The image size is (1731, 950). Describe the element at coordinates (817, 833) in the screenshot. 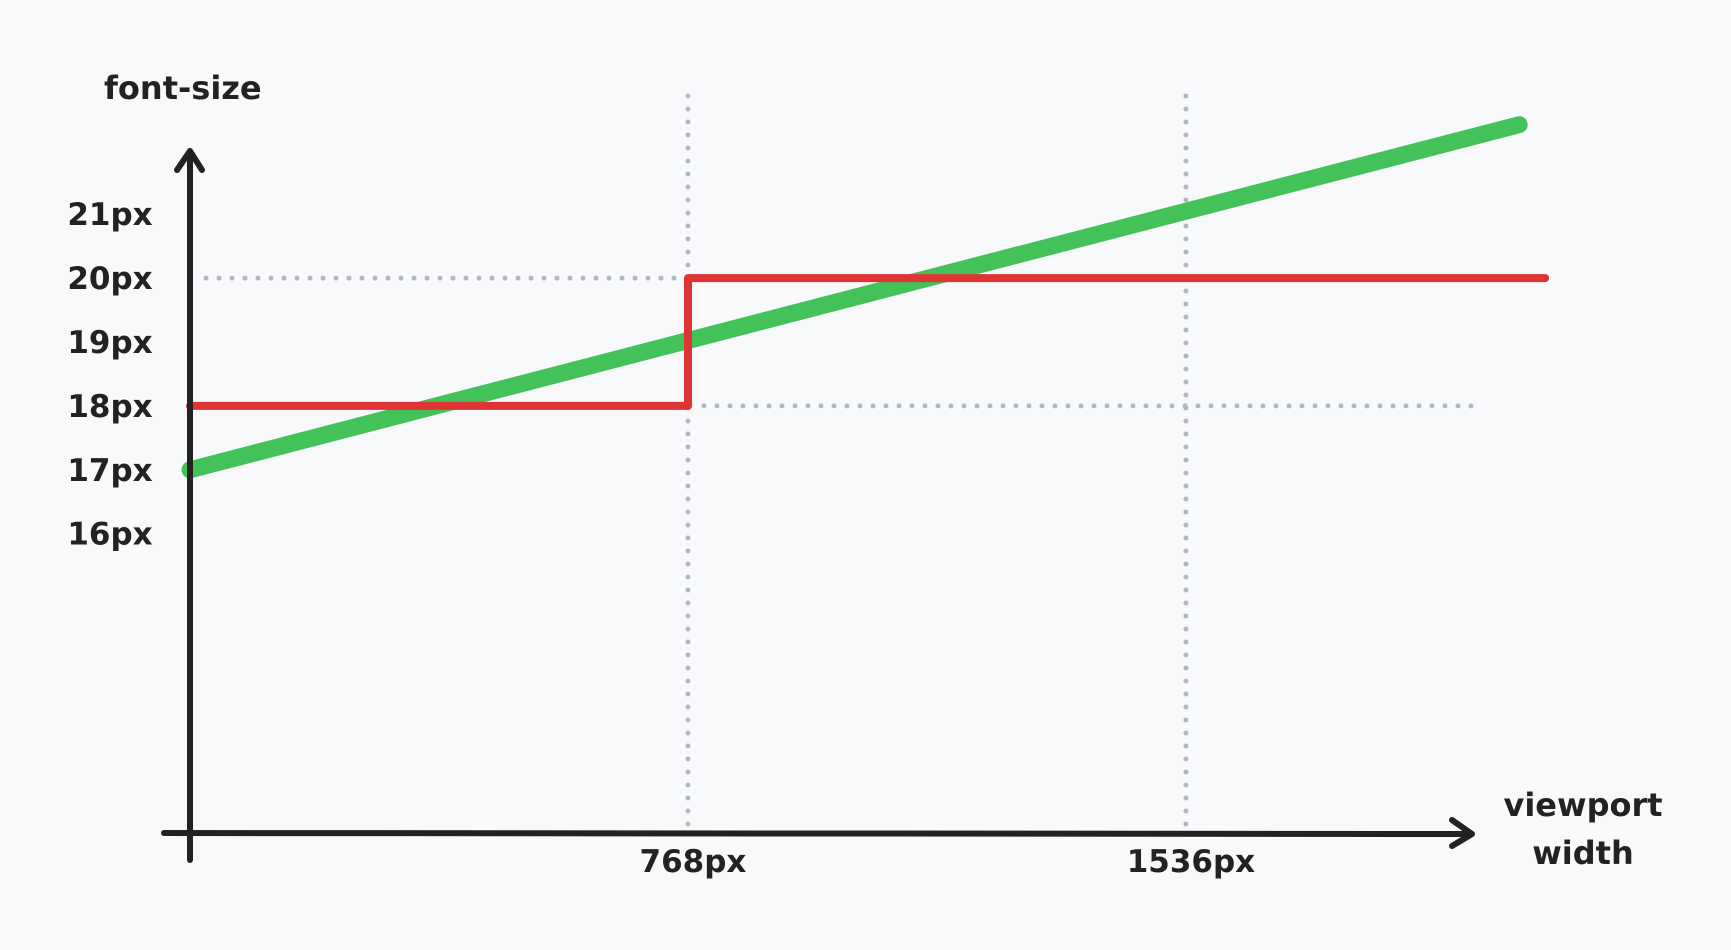

I see `x-axis` at that location.